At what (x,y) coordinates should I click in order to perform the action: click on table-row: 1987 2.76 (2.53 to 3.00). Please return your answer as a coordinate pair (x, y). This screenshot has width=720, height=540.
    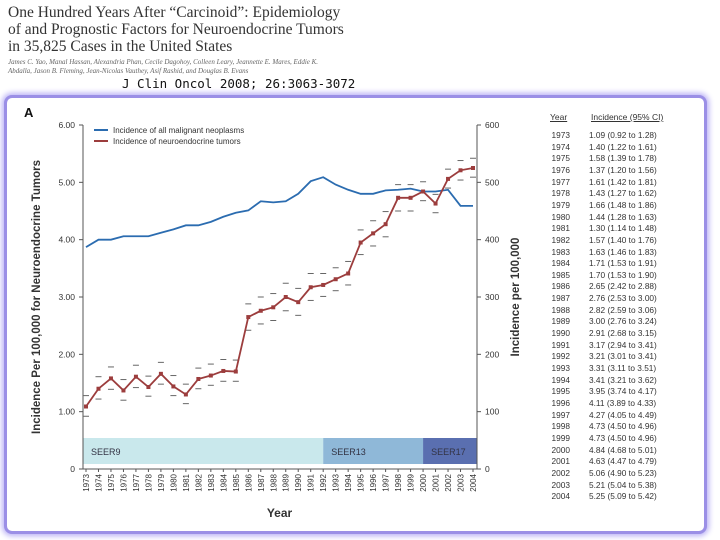
    Looking at the image, I should click on (615, 299).